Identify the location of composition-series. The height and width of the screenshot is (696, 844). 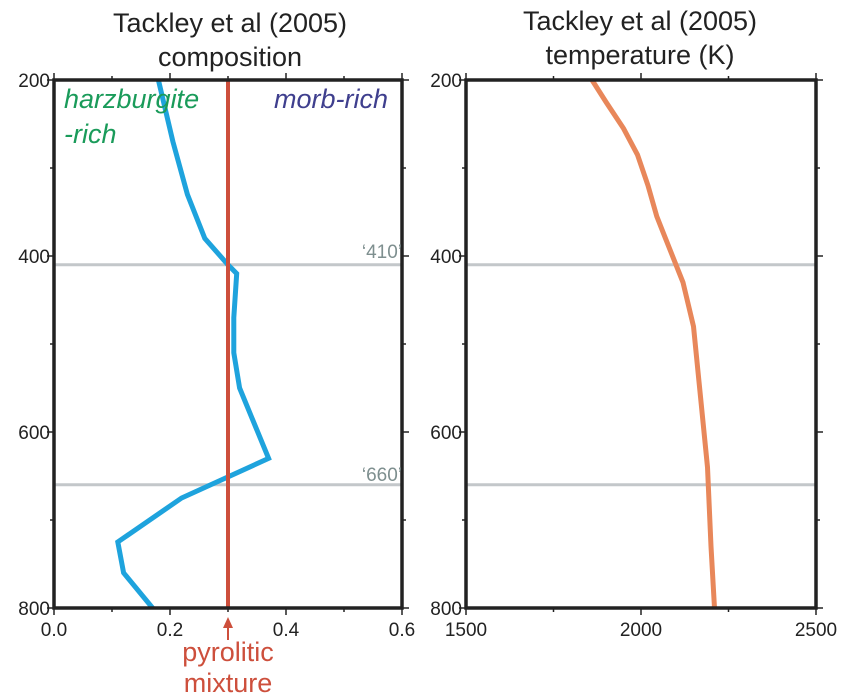
(193, 344).